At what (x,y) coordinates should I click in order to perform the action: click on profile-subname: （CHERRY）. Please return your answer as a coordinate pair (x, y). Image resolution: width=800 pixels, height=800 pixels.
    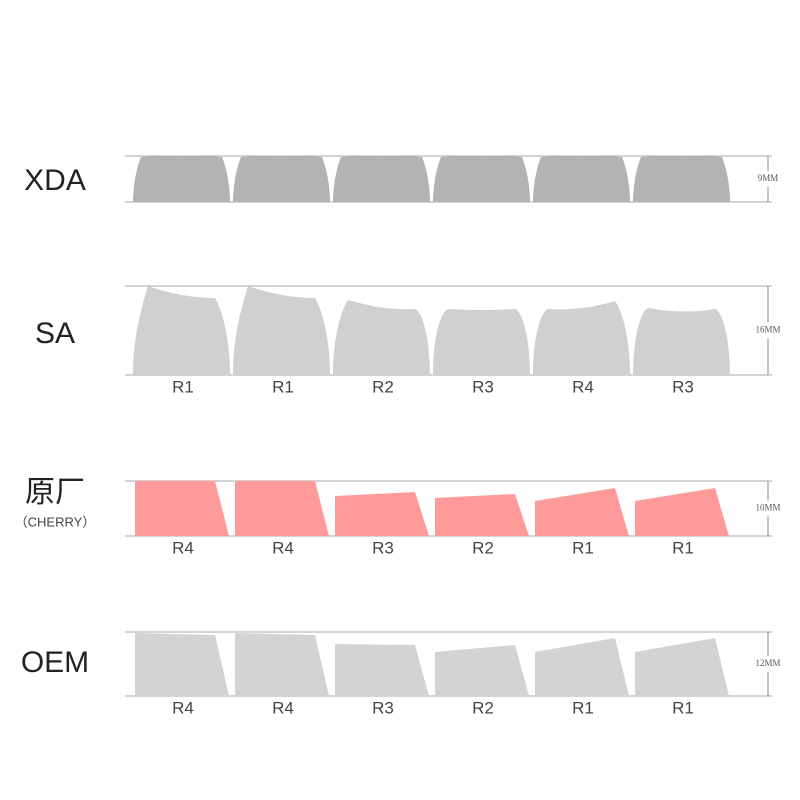
    Looking at the image, I should click on (55, 521).